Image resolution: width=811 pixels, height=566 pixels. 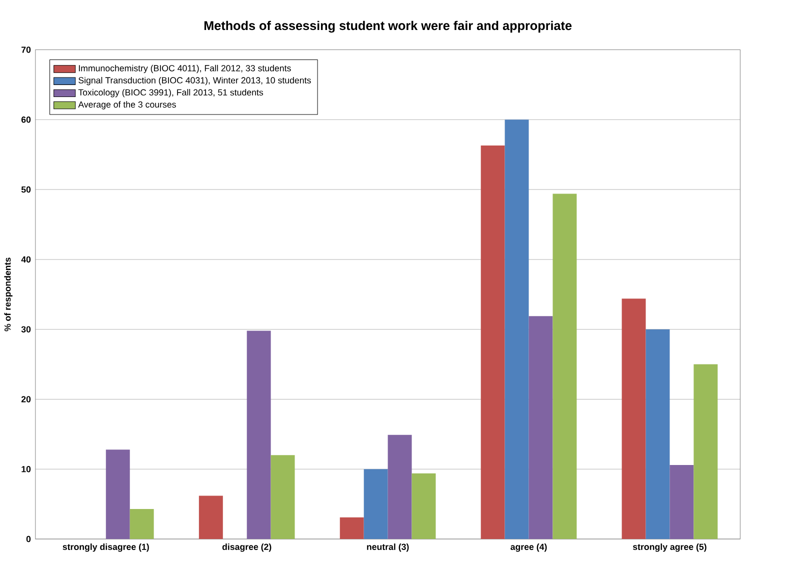 What do you see at coordinates (105, 548) in the screenshot?
I see `x-tick-label: strongly disagree (1)` at bounding box center [105, 548].